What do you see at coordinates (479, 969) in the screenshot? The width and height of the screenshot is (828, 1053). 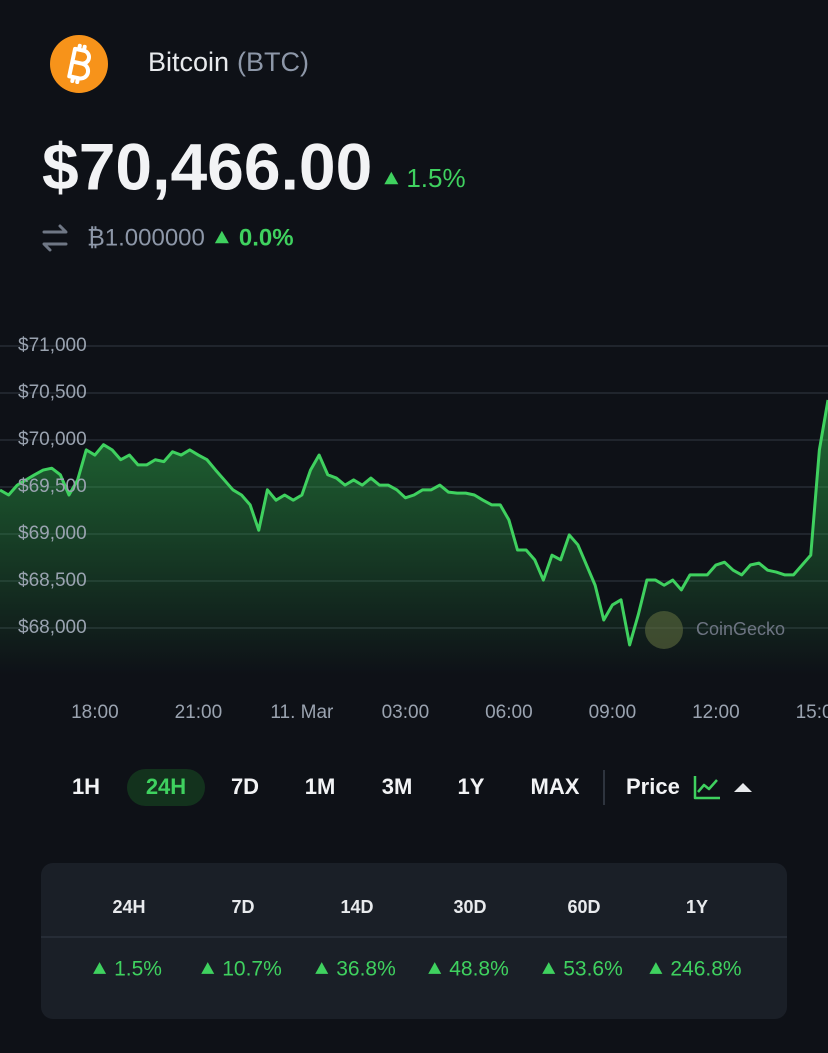 I see `stats-value: 48.8%` at bounding box center [479, 969].